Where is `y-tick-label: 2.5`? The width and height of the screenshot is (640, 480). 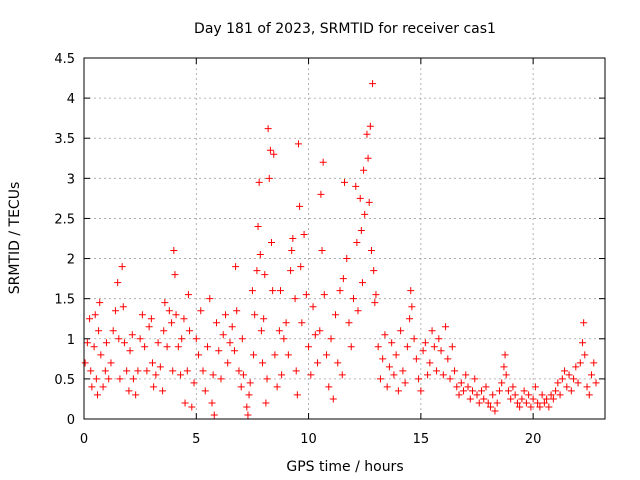
y-tick-label: 2.5 is located at coordinates (64, 219).